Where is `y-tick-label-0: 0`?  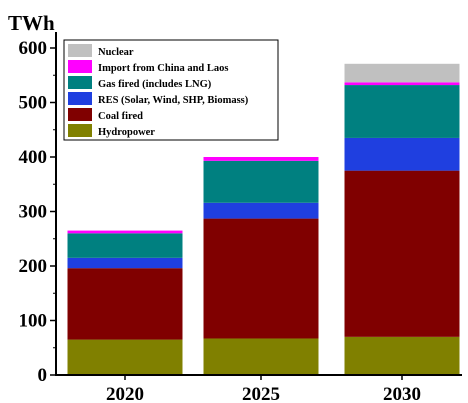
y-tick-label-0: 0 is located at coordinates (43, 375).